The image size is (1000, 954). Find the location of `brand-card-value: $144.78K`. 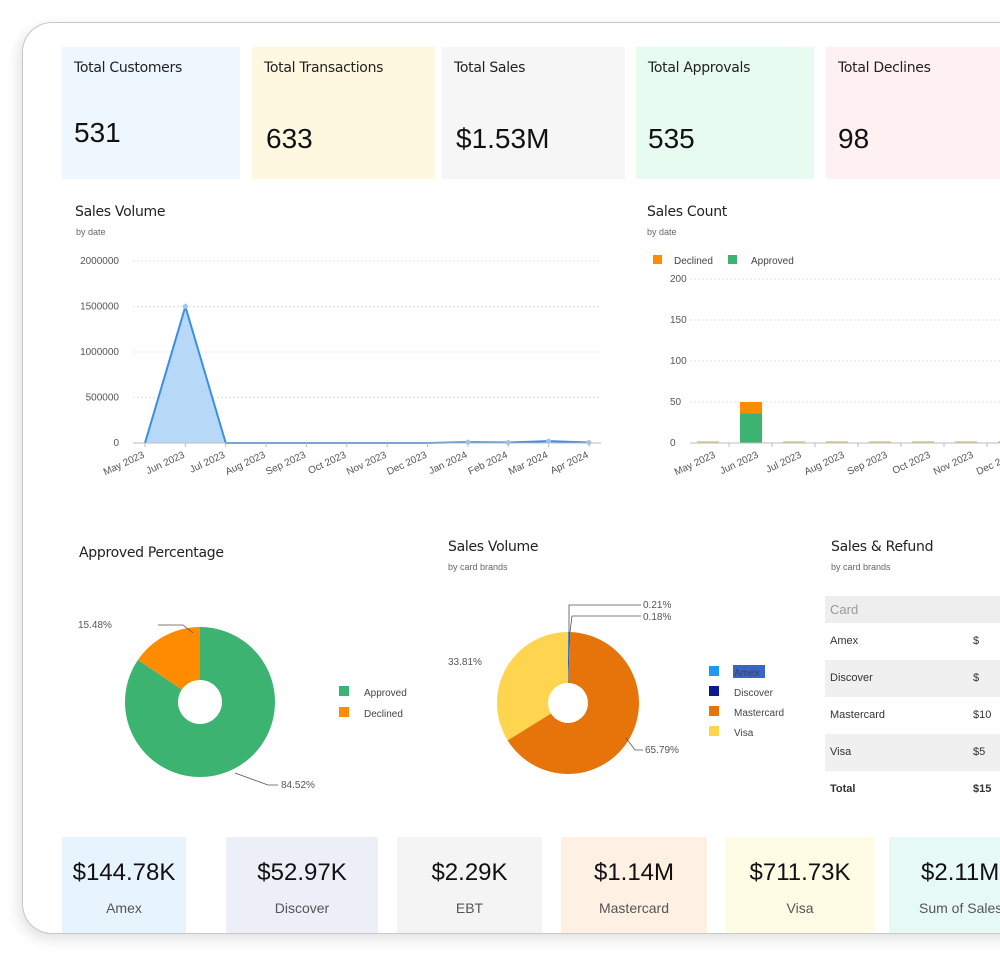

brand-card-value: $144.78K is located at coordinates (124, 872).